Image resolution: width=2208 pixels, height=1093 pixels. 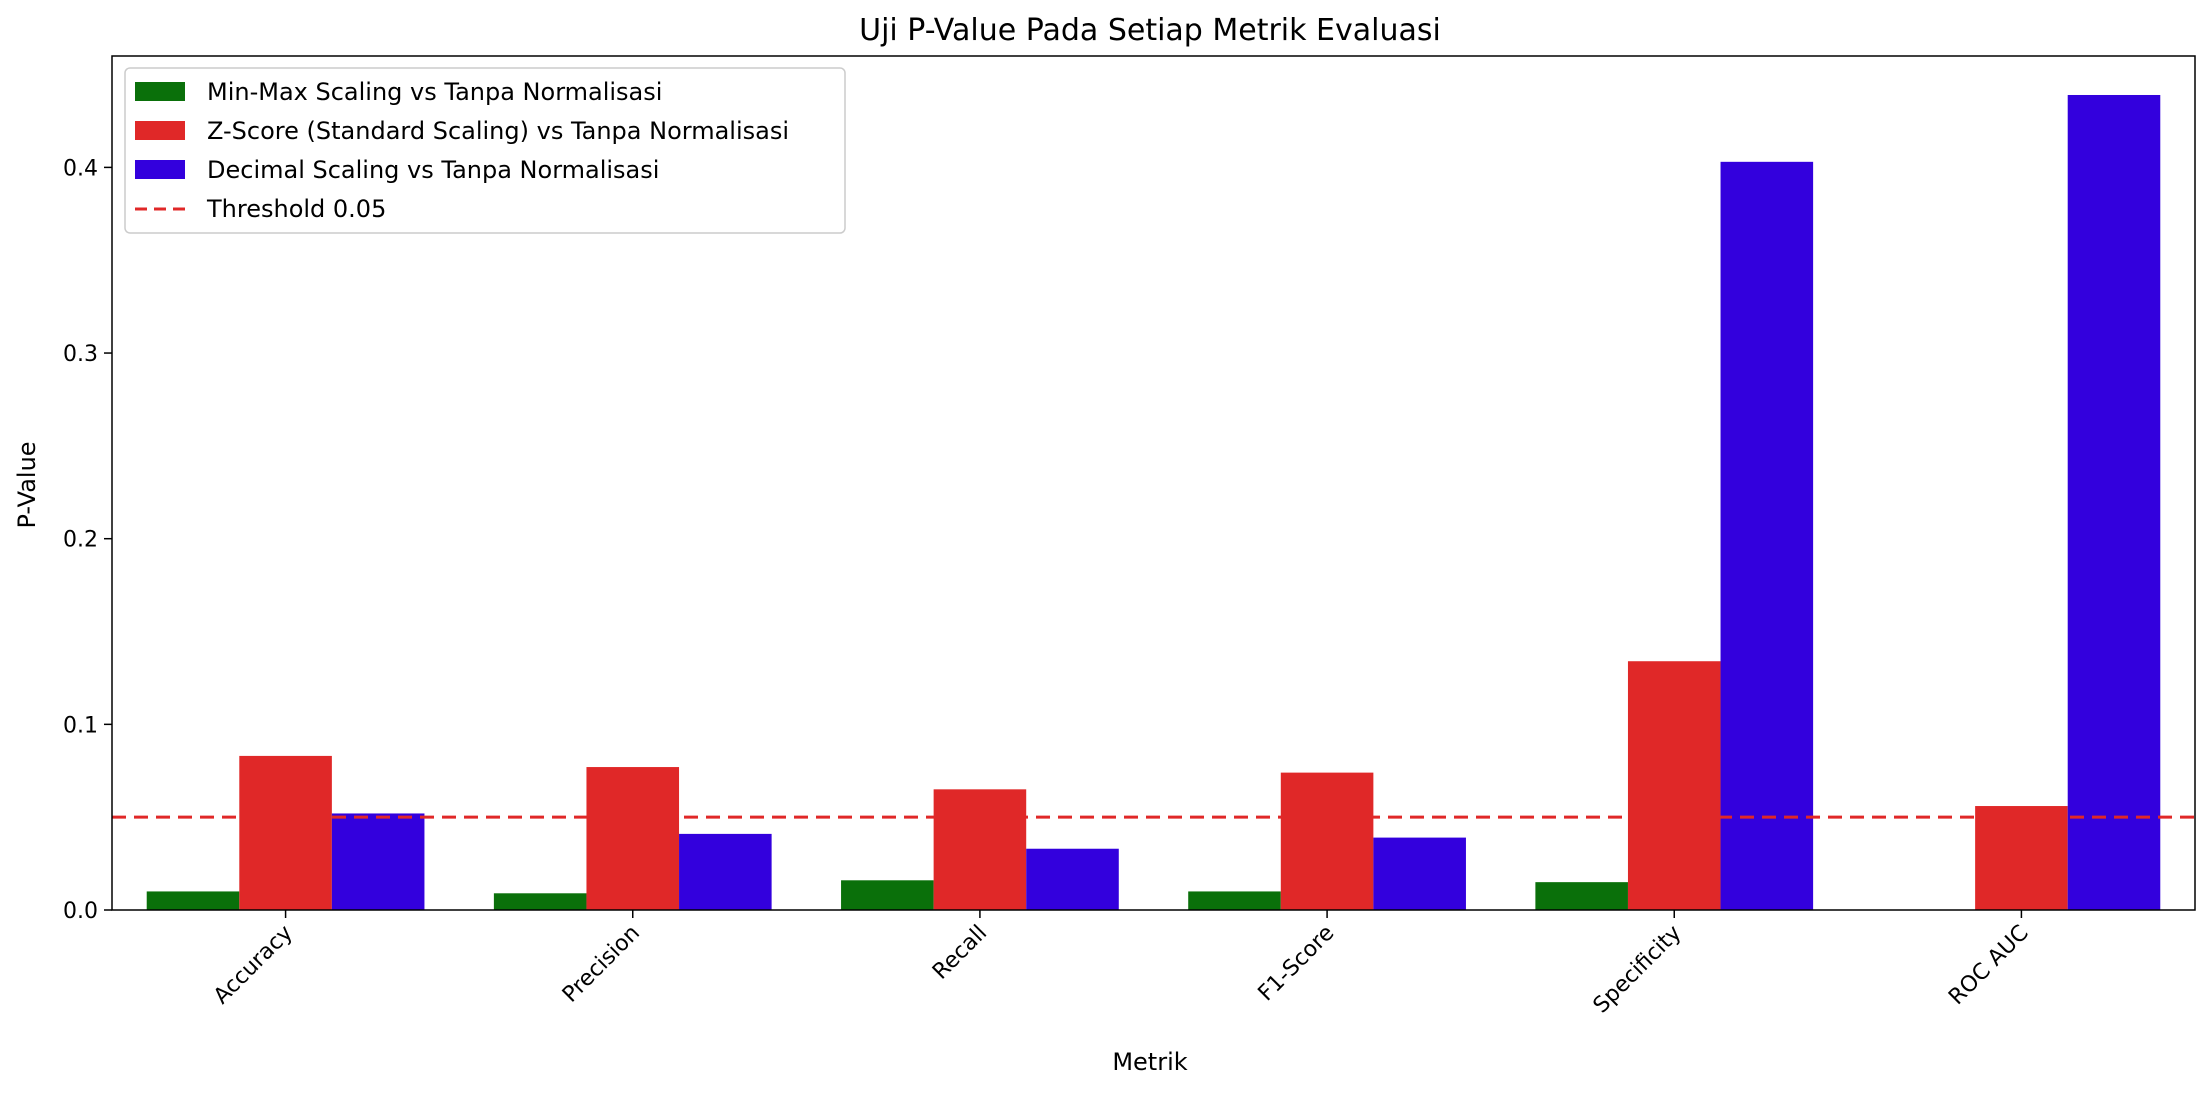 I want to click on y-tick-label: 0.2, so click(x=80, y=540).